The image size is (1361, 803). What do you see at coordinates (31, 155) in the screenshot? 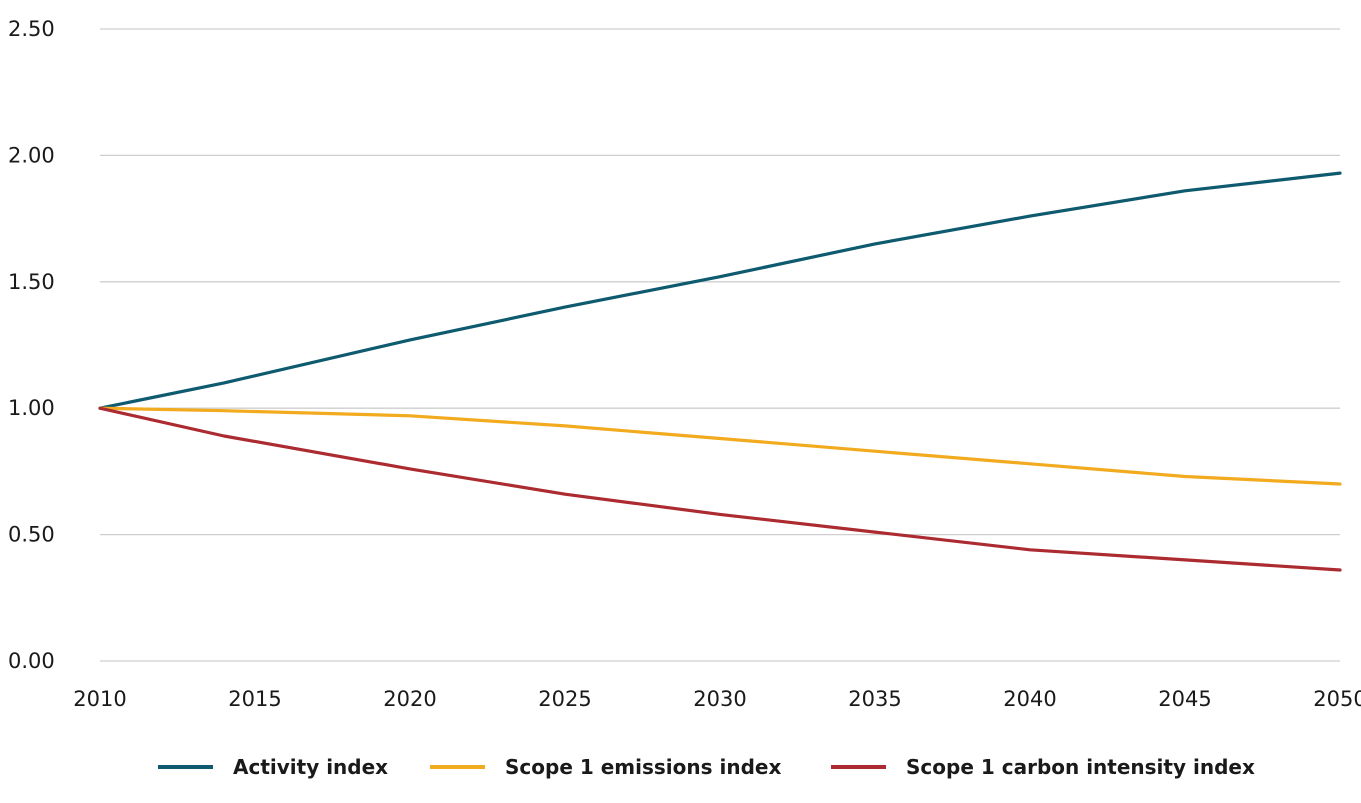
I see `y-tick-label: 2.00` at bounding box center [31, 155].